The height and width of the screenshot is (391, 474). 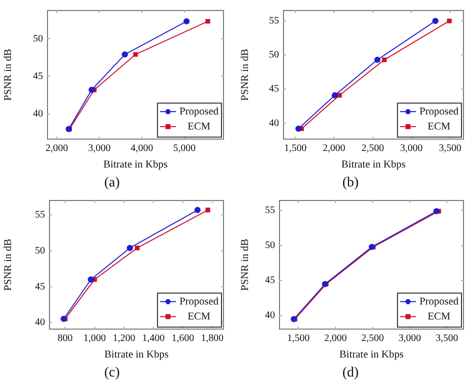 I want to click on x-tick-label: 1,400, so click(x=153, y=338).